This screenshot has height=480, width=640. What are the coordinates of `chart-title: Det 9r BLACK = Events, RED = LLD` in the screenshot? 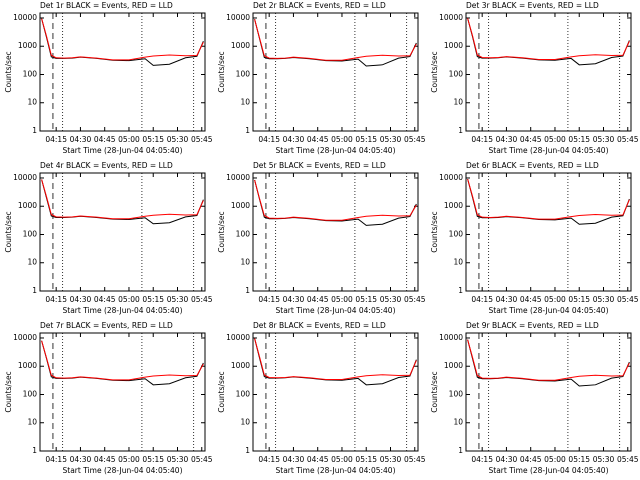 It's located at (532, 325).